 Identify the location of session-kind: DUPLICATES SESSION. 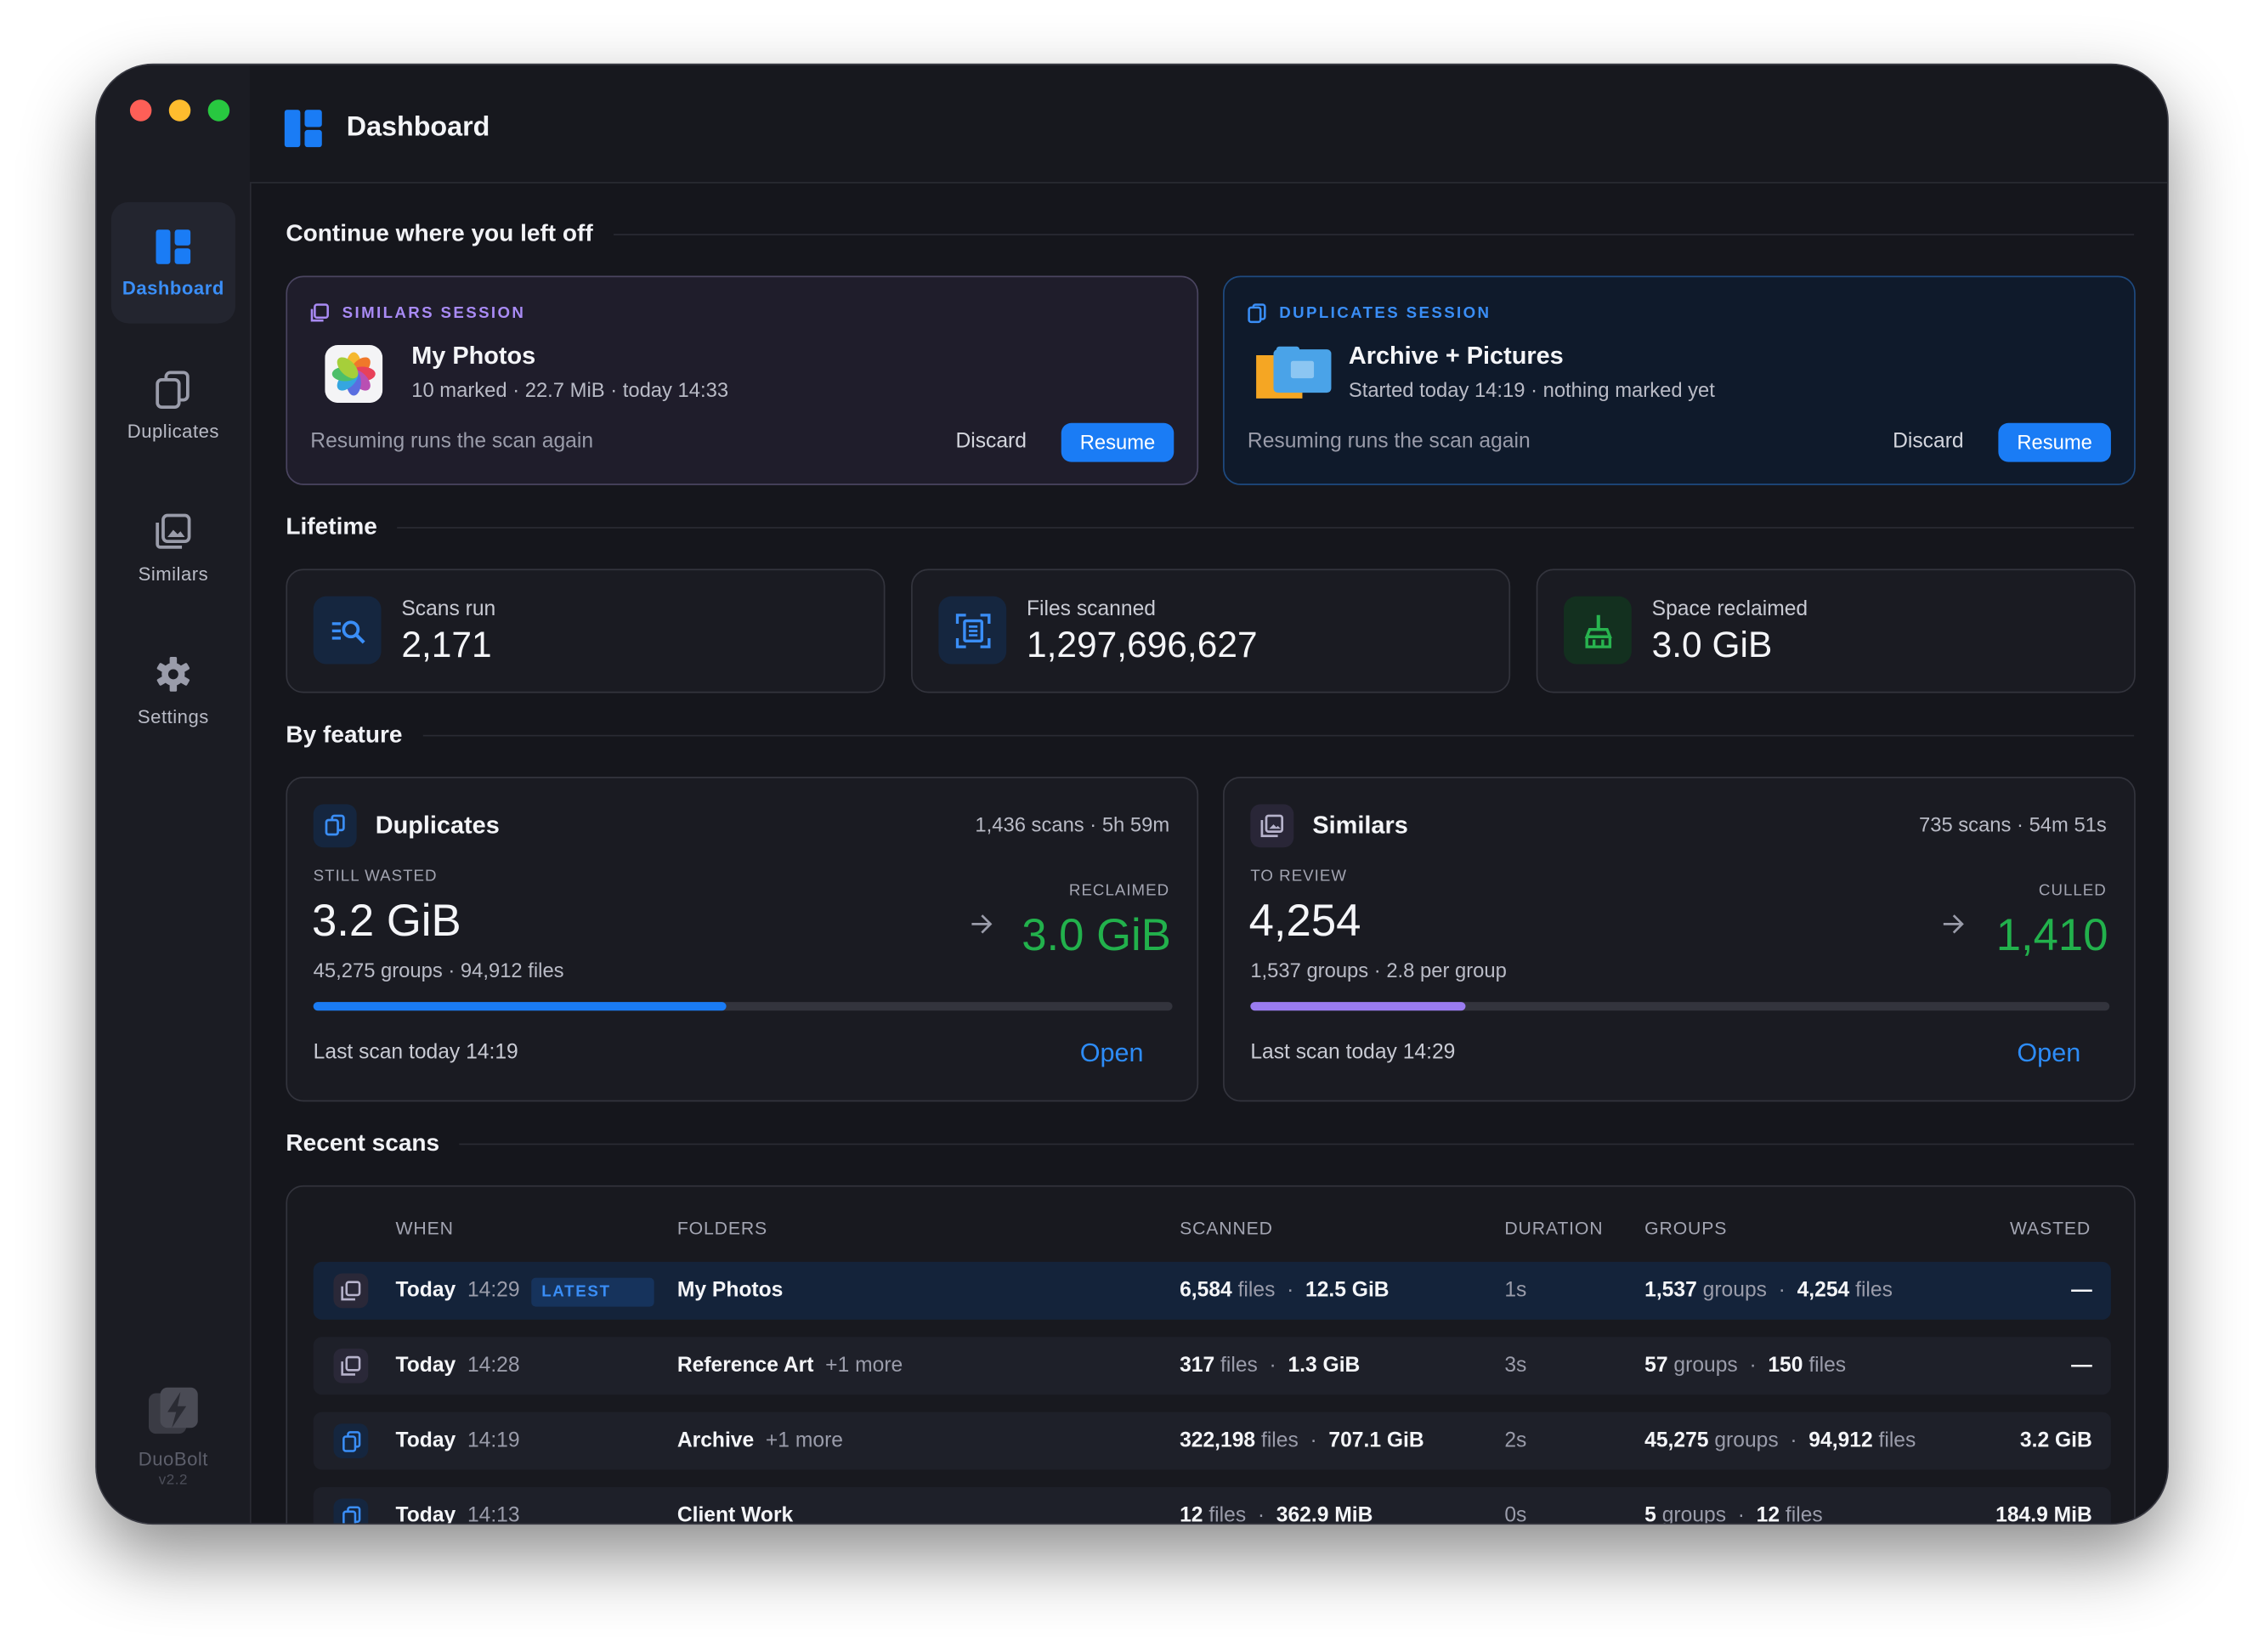
(1385, 313).